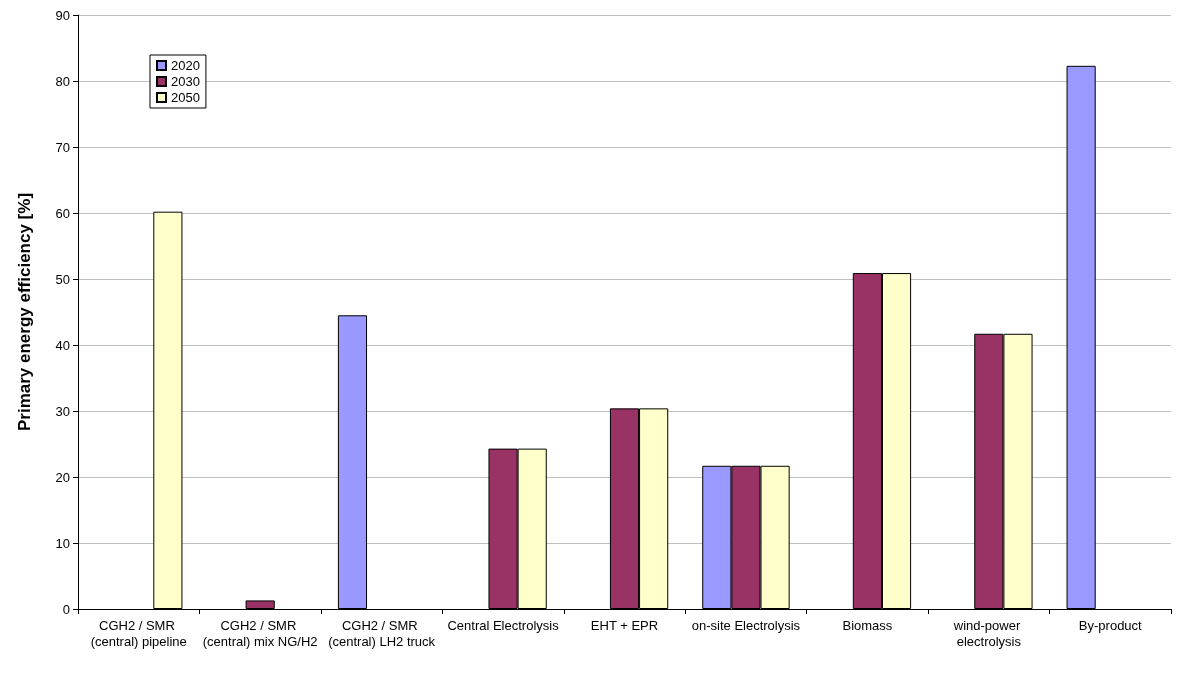 This screenshot has width=1187, height=689. I want to click on y-tick-label: 30, so click(62, 411).